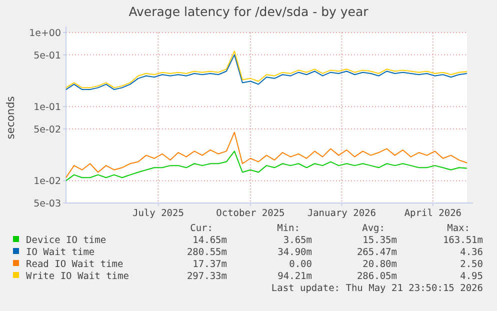 The height and width of the screenshot is (311, 497). What do you see at coordinates (288, 228) in the screenshot?
I see `text: Min:` at bounding box center [288, 228].